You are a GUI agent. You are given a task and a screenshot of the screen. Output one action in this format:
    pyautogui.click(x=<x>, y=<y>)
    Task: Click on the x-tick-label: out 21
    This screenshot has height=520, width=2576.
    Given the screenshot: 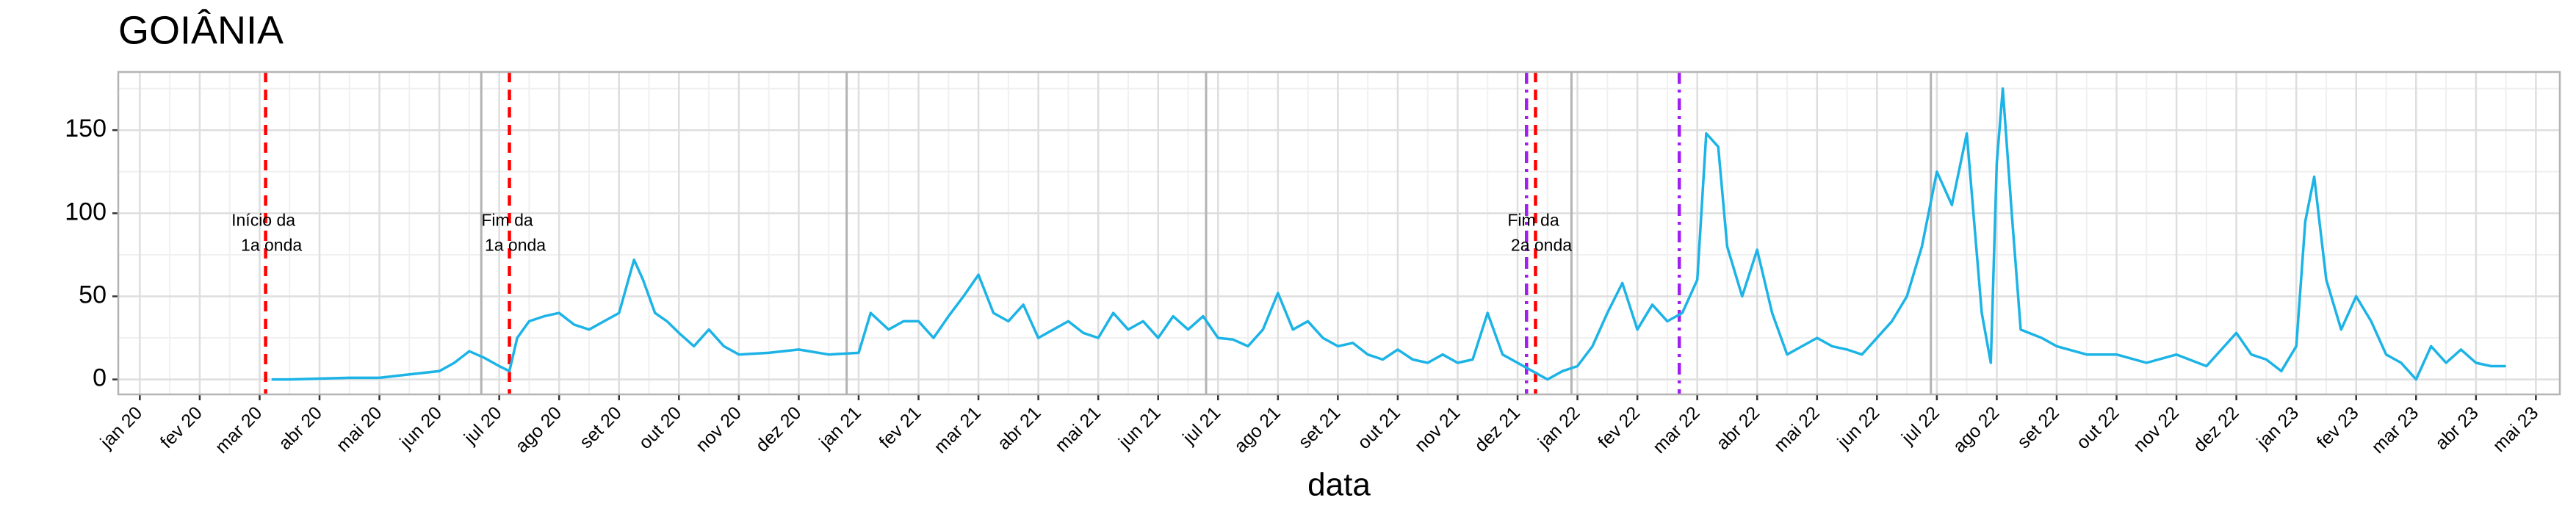 What is the action you would take?
    pyautogui.click(x=1379, y=428)
    